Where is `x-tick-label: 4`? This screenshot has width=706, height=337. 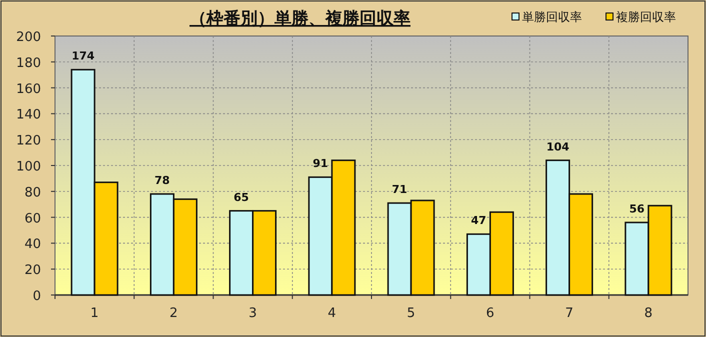
x-tick-label: 4 is located at coordinates (332, 313).